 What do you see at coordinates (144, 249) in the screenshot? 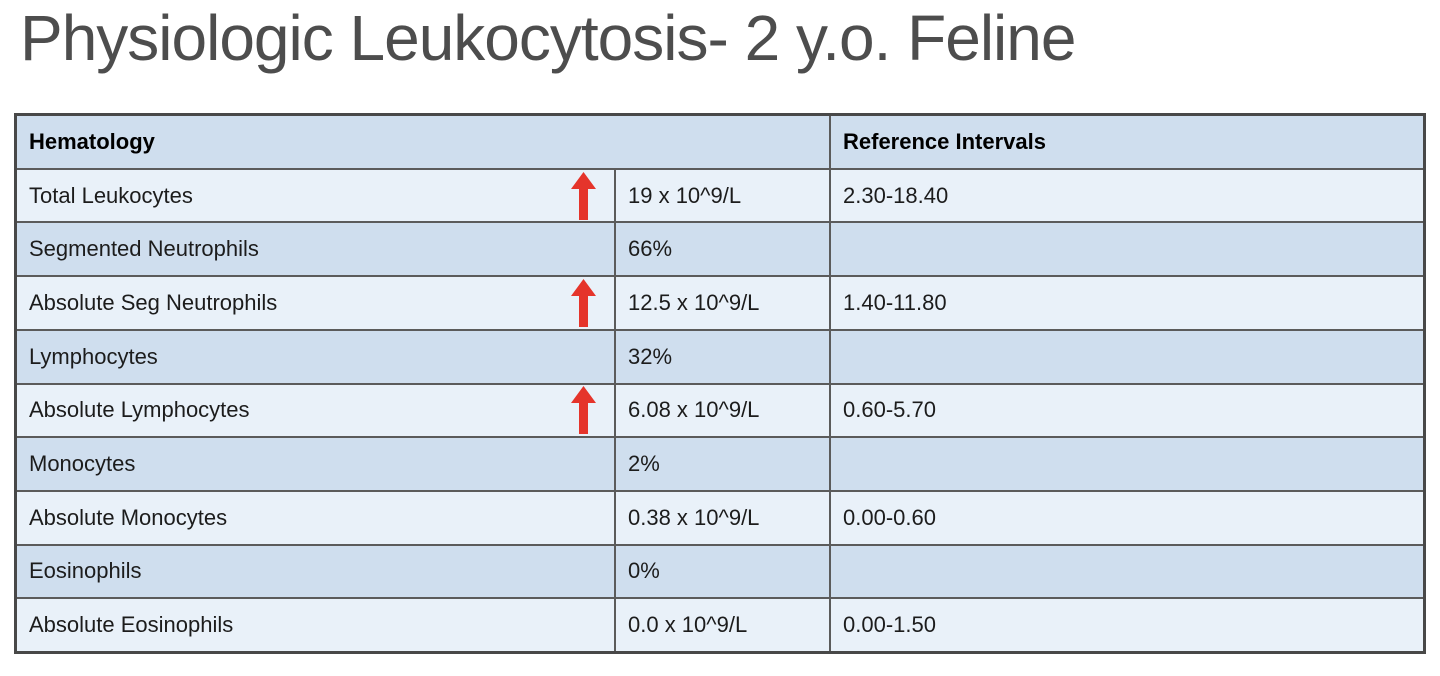
I see `parameter-label: Segmented Neutrophils` at bounding box center [144, 249].